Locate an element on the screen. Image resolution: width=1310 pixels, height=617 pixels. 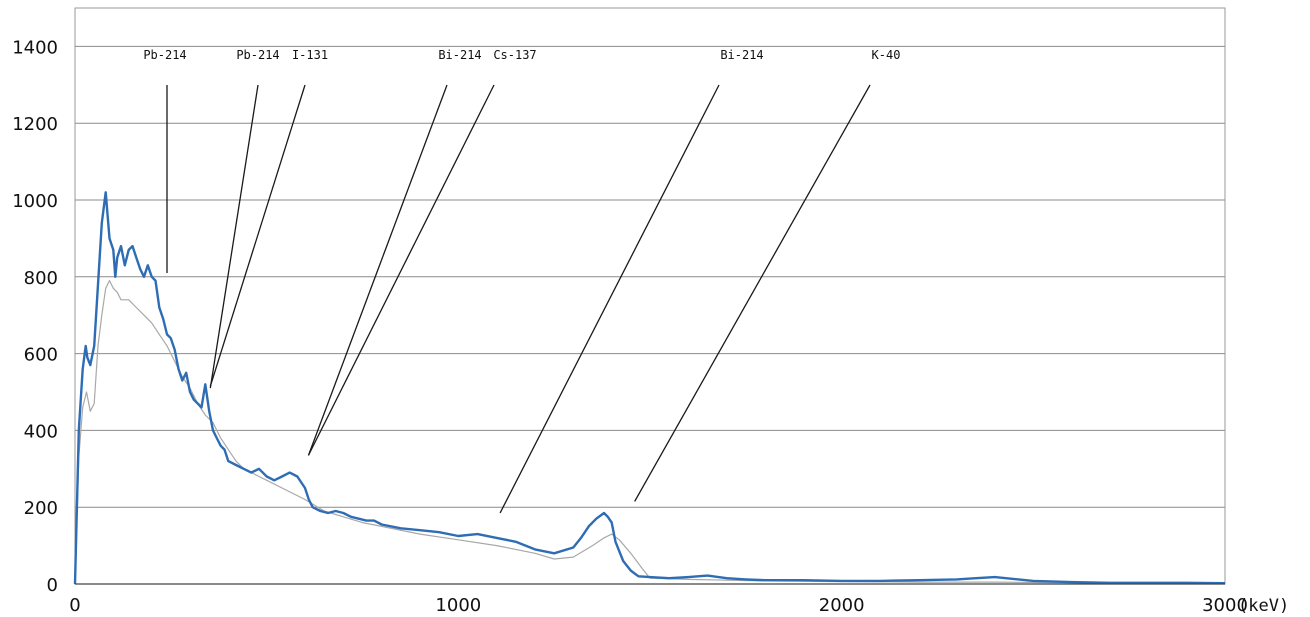
y-tick-label: 400 is located at coordinates (41, 431).